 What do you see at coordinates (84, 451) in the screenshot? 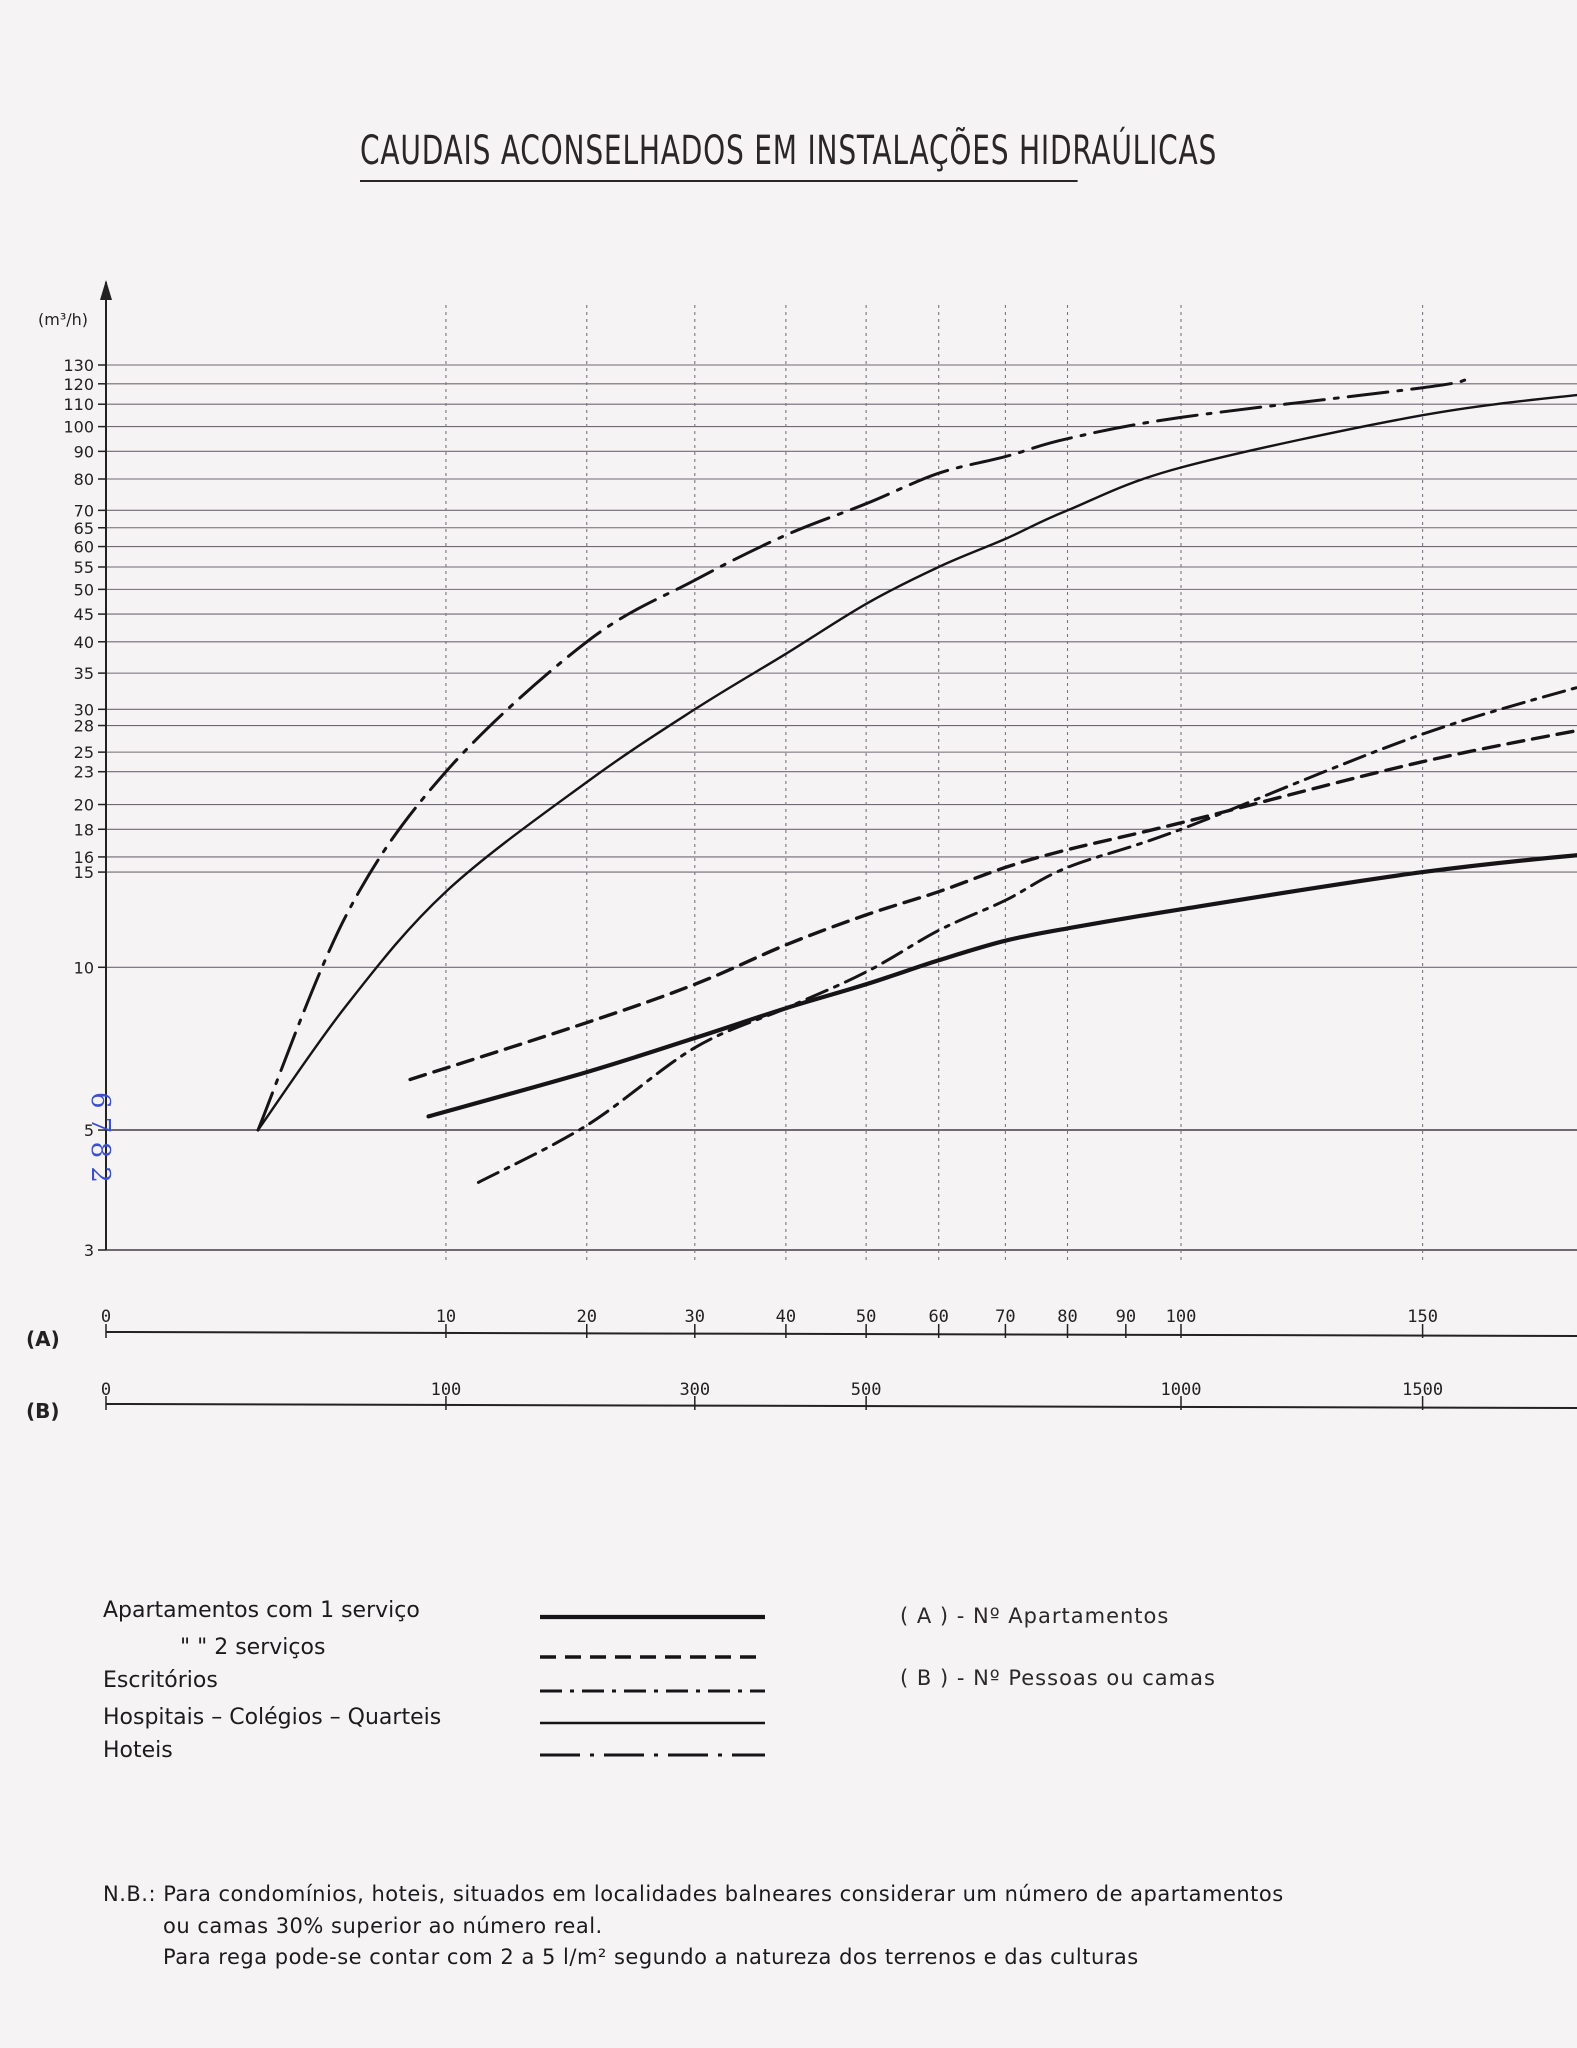
I see `y-tick-label: 90` at bounding box center [84, 451].